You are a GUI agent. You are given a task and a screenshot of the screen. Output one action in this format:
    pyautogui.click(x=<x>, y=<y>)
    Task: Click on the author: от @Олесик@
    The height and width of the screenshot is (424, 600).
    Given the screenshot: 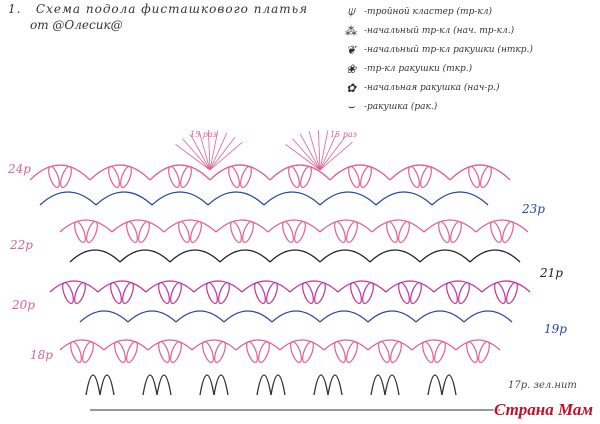 What is the action you would take?
    pyautogui.click(x=76, y=25)
    